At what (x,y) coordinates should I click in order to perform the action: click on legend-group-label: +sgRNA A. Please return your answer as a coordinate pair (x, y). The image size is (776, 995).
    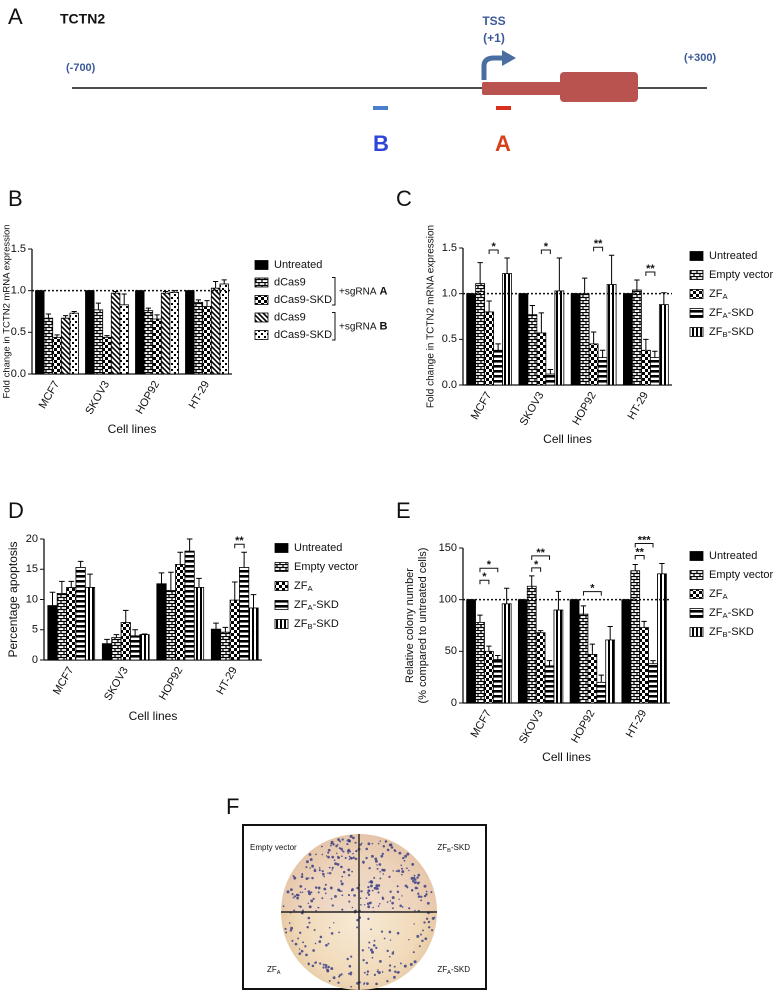
    Looking at the image, I should click on (363, 291).